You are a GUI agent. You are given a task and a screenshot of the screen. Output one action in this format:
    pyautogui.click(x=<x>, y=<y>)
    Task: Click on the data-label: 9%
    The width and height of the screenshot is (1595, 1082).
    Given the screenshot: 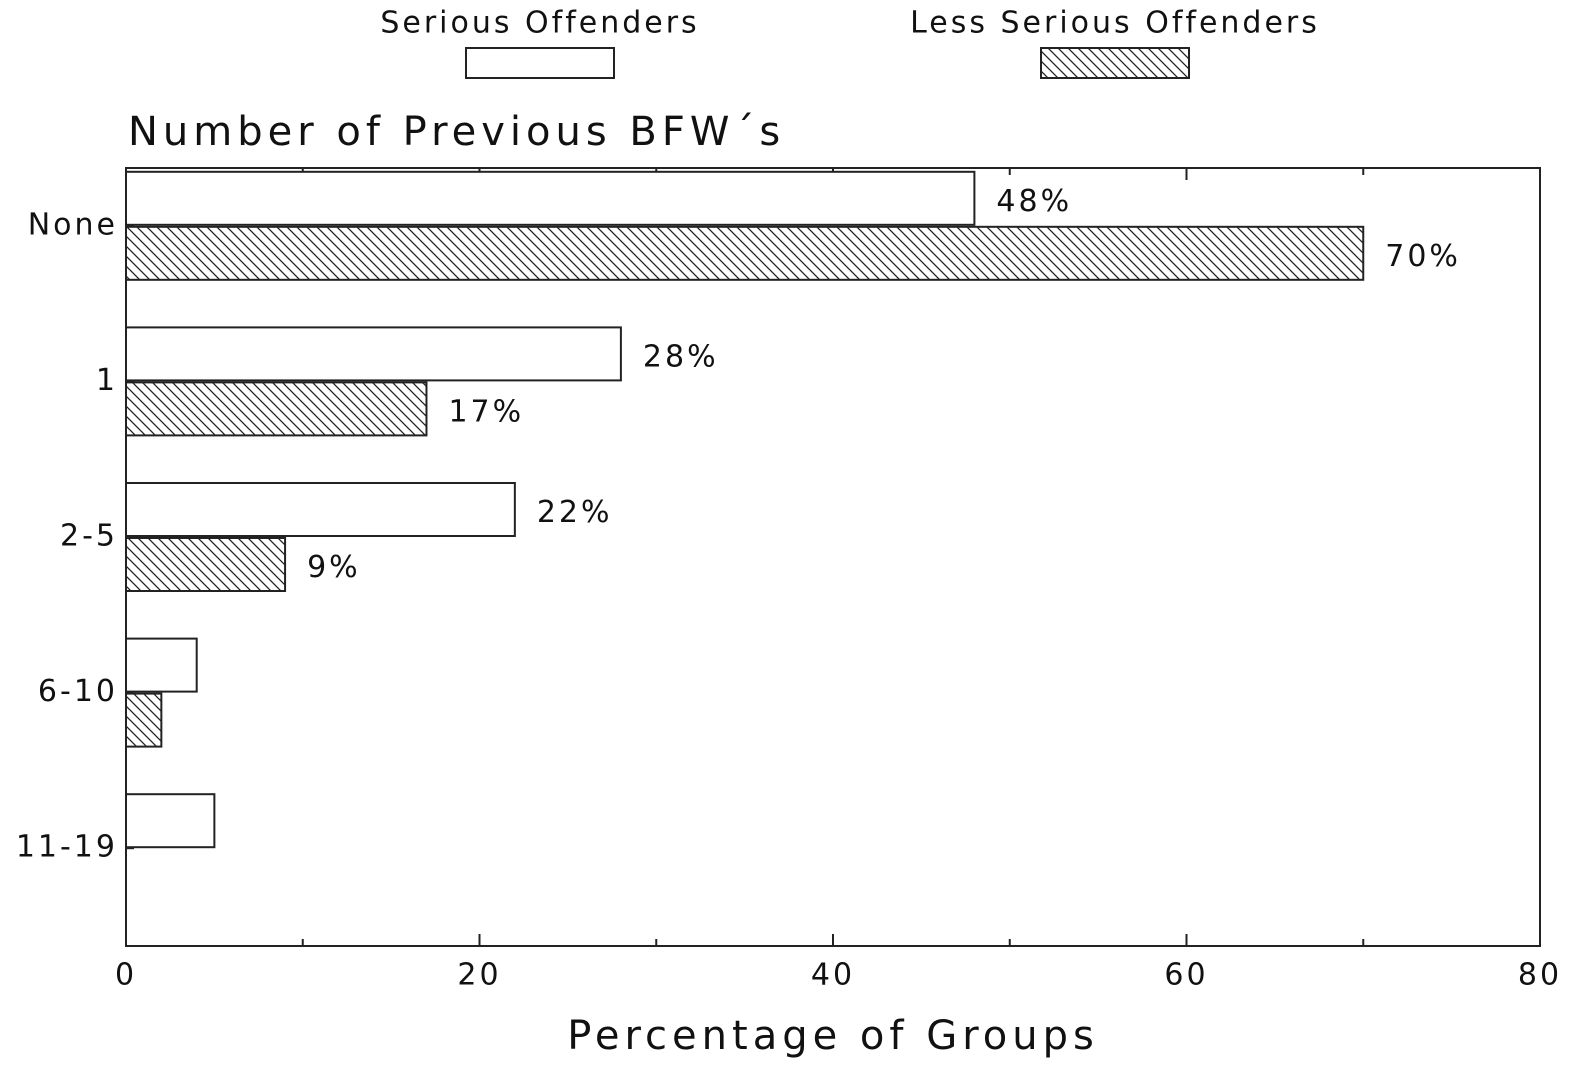 What is the action you would take?
    pyautogui.click(x=334, y=567)
    